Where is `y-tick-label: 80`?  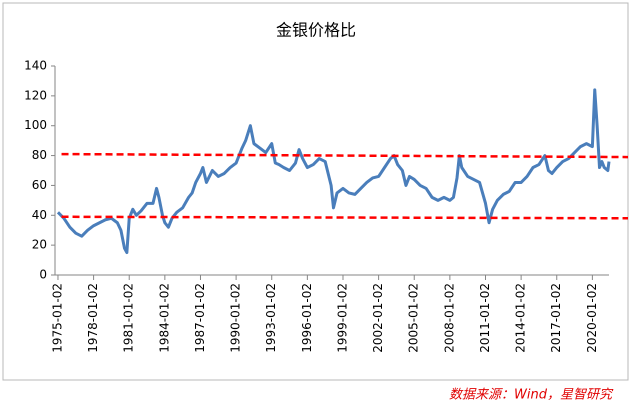 y-tick-label: 80 is located at coordinates (39, 155).